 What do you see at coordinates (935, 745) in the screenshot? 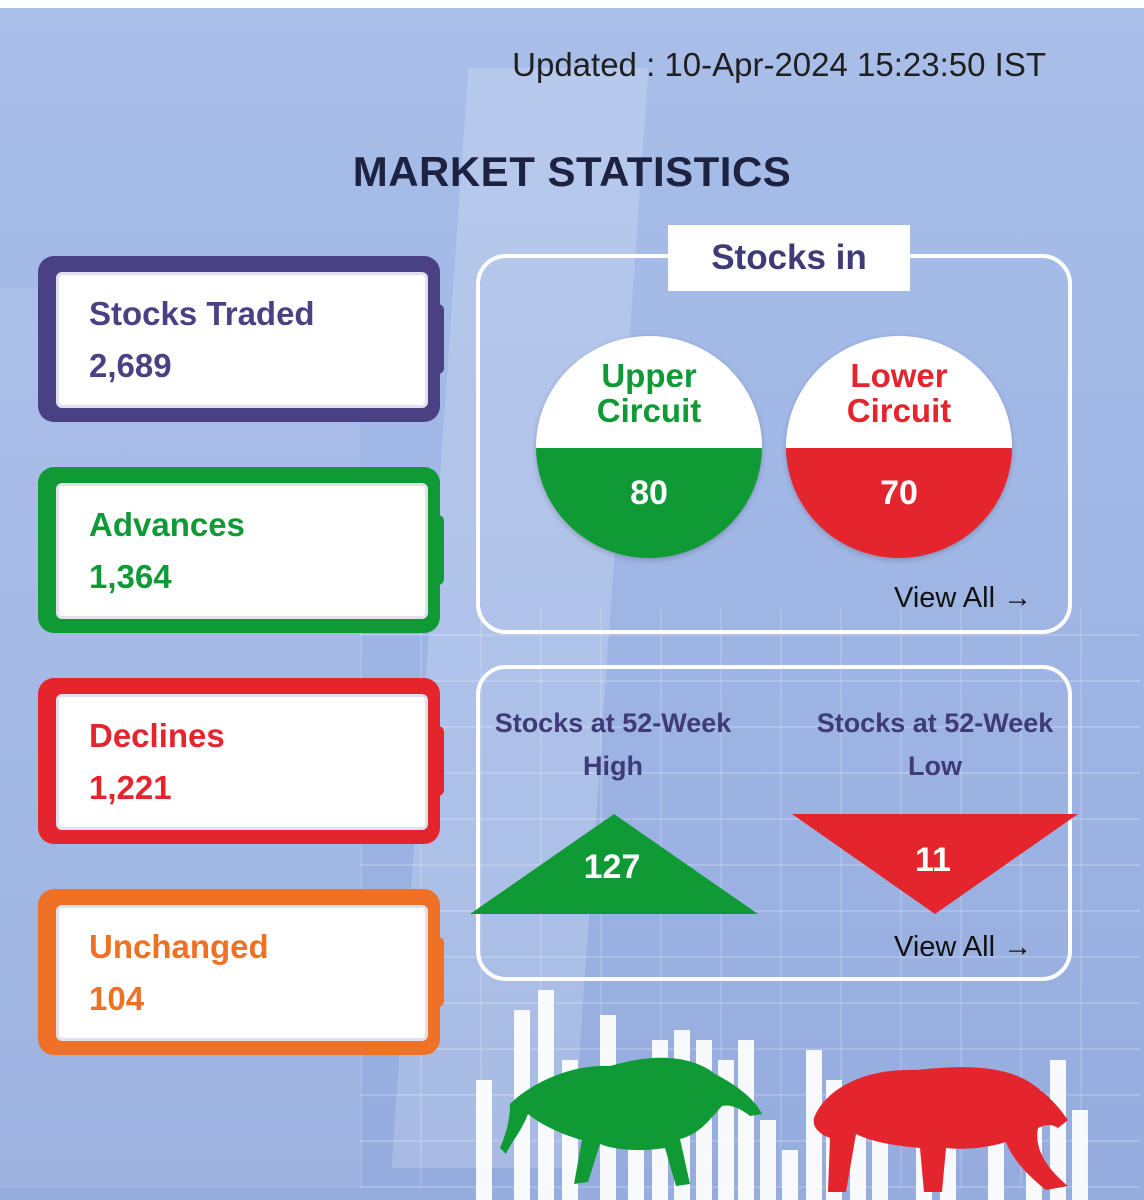
I see `week52-low-label: Stocks at 52-Week Low` at bounding box center [935, 745].